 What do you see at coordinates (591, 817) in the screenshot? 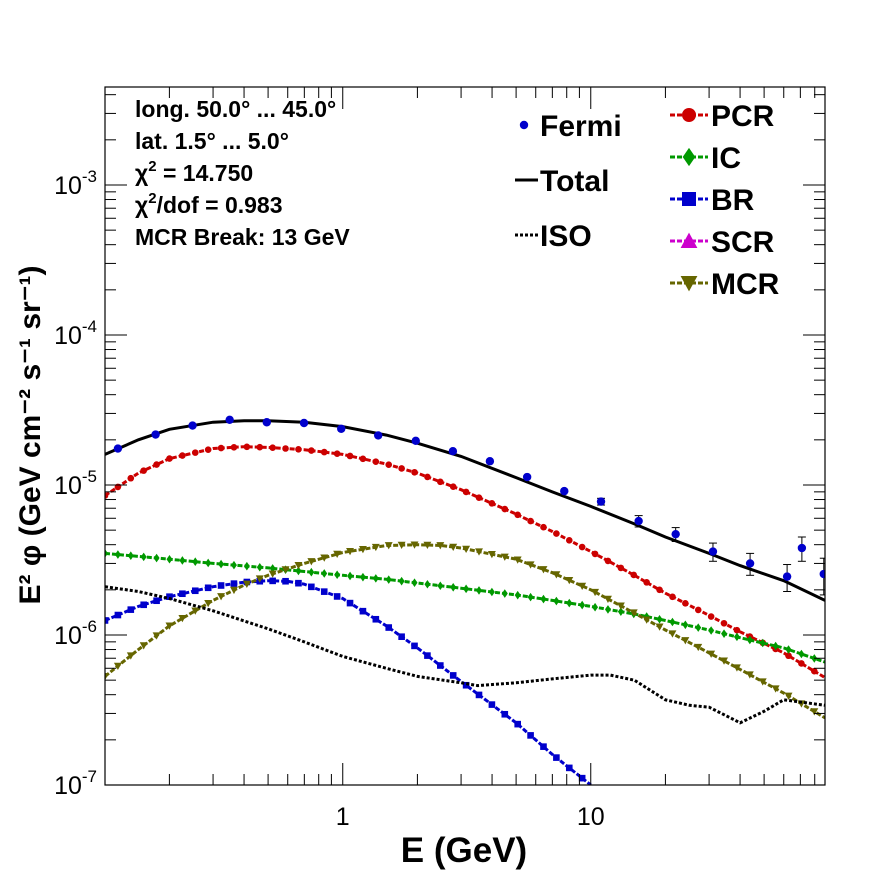
I see `x-tick-label: 10` at bounding box center [591, 817].